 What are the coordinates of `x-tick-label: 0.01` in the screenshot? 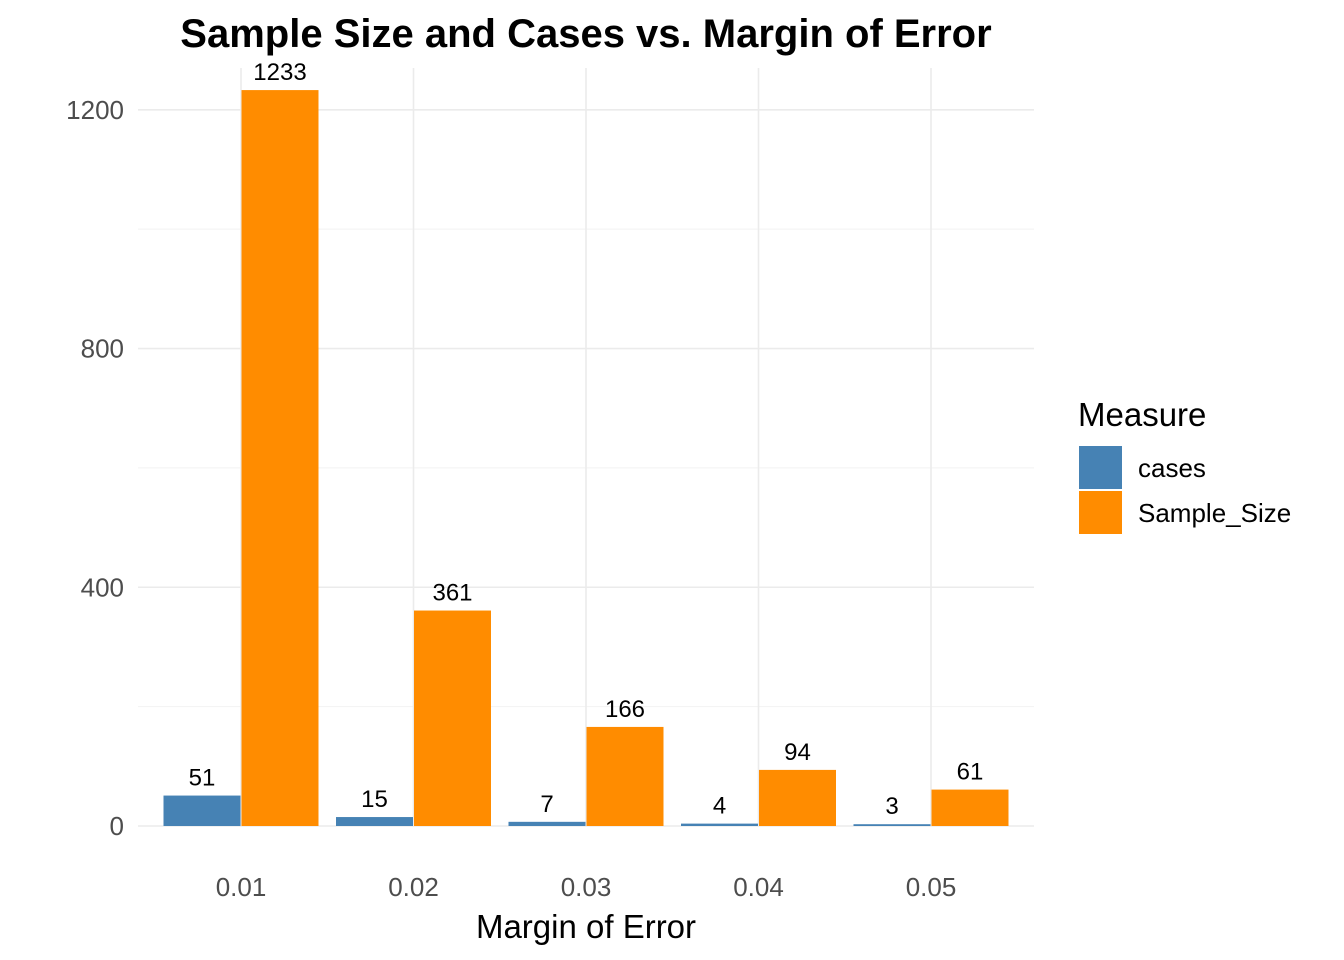 It's located at (241, 887).